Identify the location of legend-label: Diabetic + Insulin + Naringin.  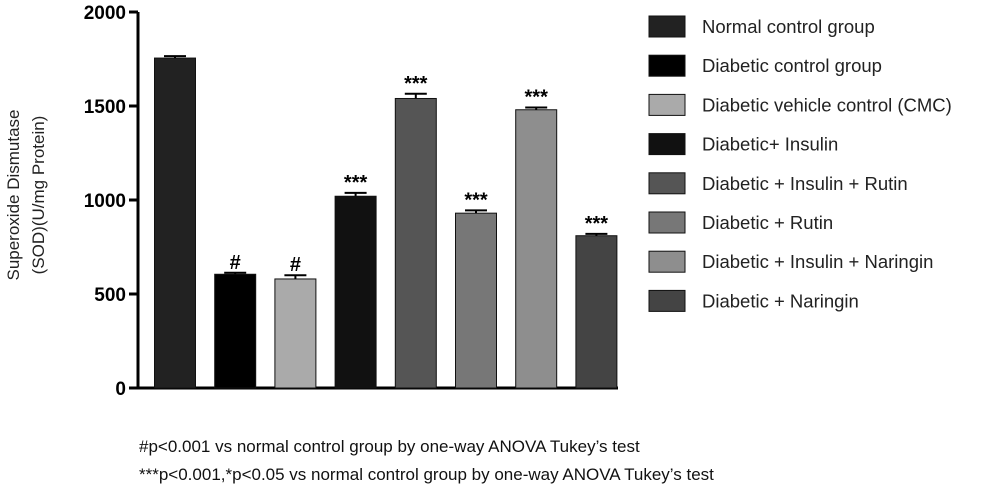
(817, 261).